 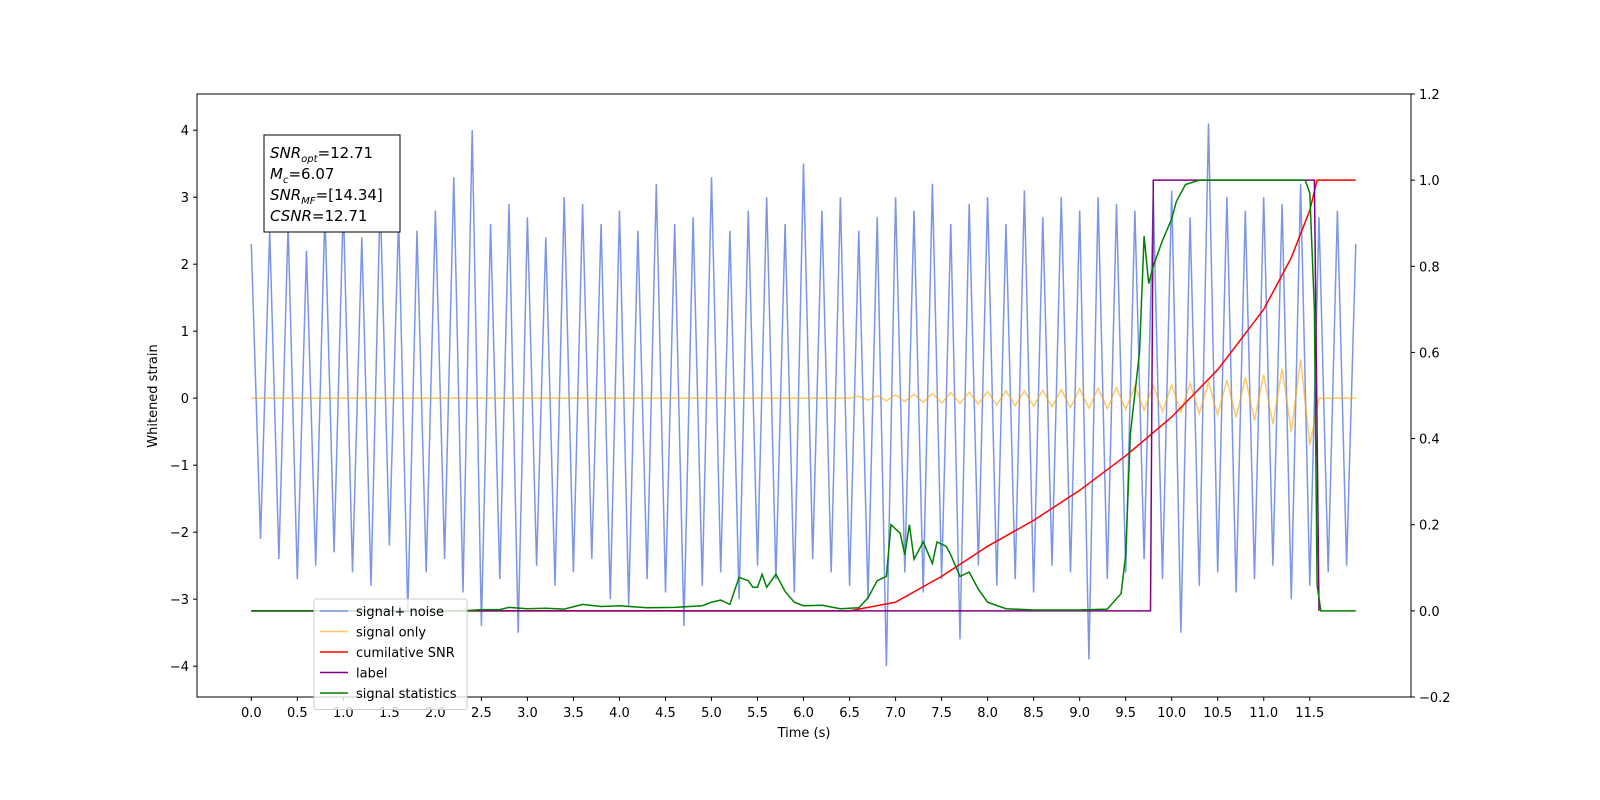 What do you see at coordinates (308, 201) in the screenshot?
I see `annotation-sub: MF` at bounding box center [308, 201].